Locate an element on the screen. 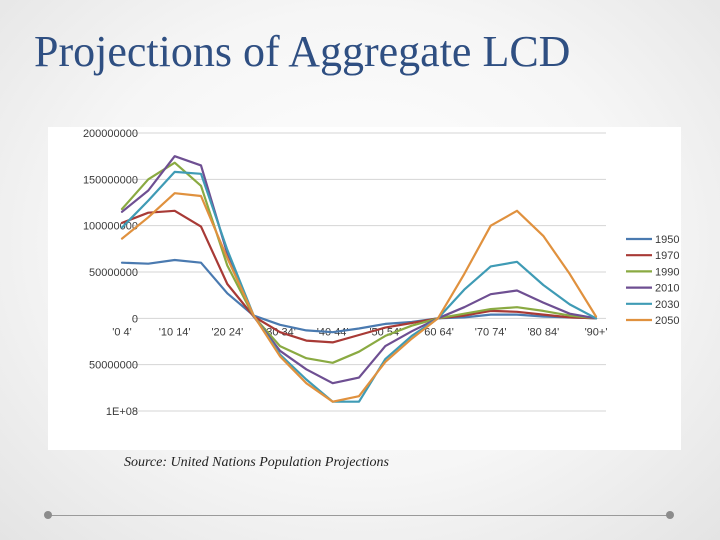 This screenshot has width=720, height=540. x-tick-label: '80 84' is located at coordinates (543, 332).